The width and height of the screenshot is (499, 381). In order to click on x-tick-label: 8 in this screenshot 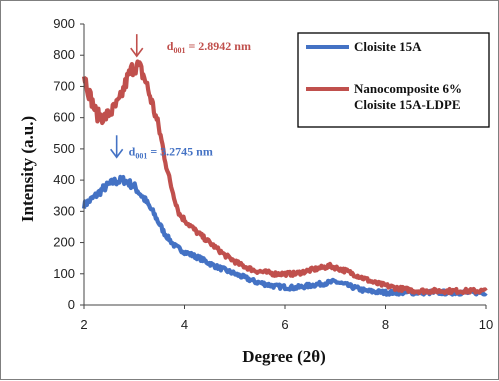, I will do `click(385, 324)`.